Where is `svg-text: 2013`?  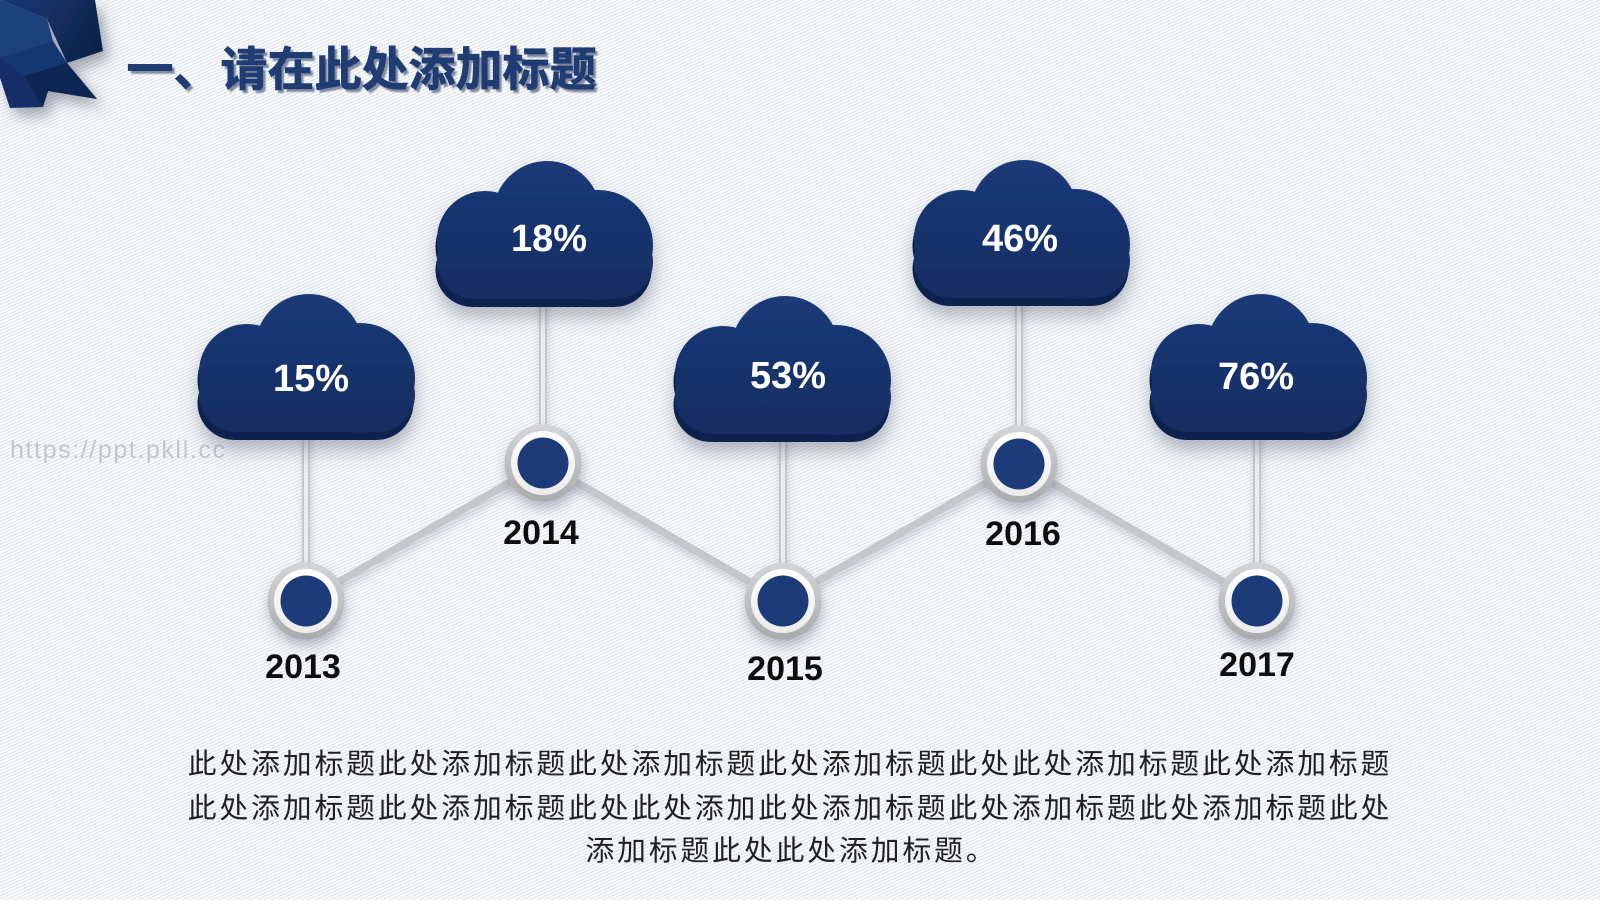 svg-text: 2013 is located at coordinates (303, 667).